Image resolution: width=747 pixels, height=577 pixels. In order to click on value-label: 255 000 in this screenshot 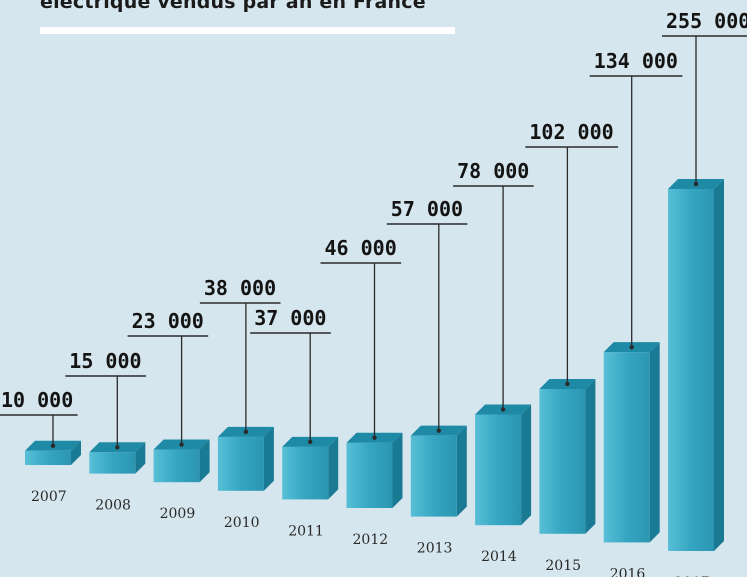, I will do `click(706, 21)`.